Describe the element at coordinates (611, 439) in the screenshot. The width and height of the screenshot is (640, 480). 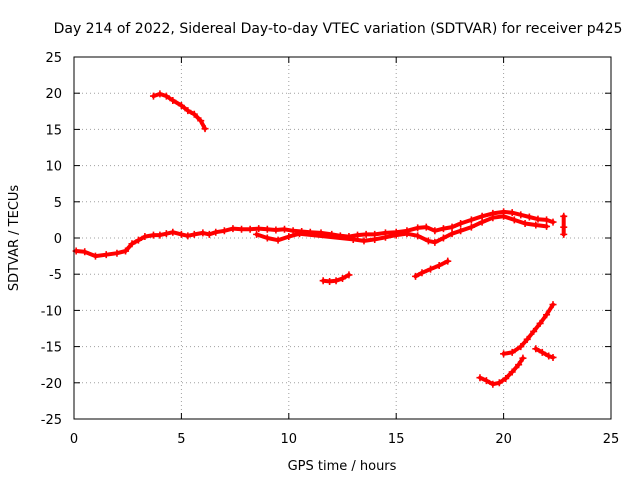
I see `x-tick-label: 25` at that location.